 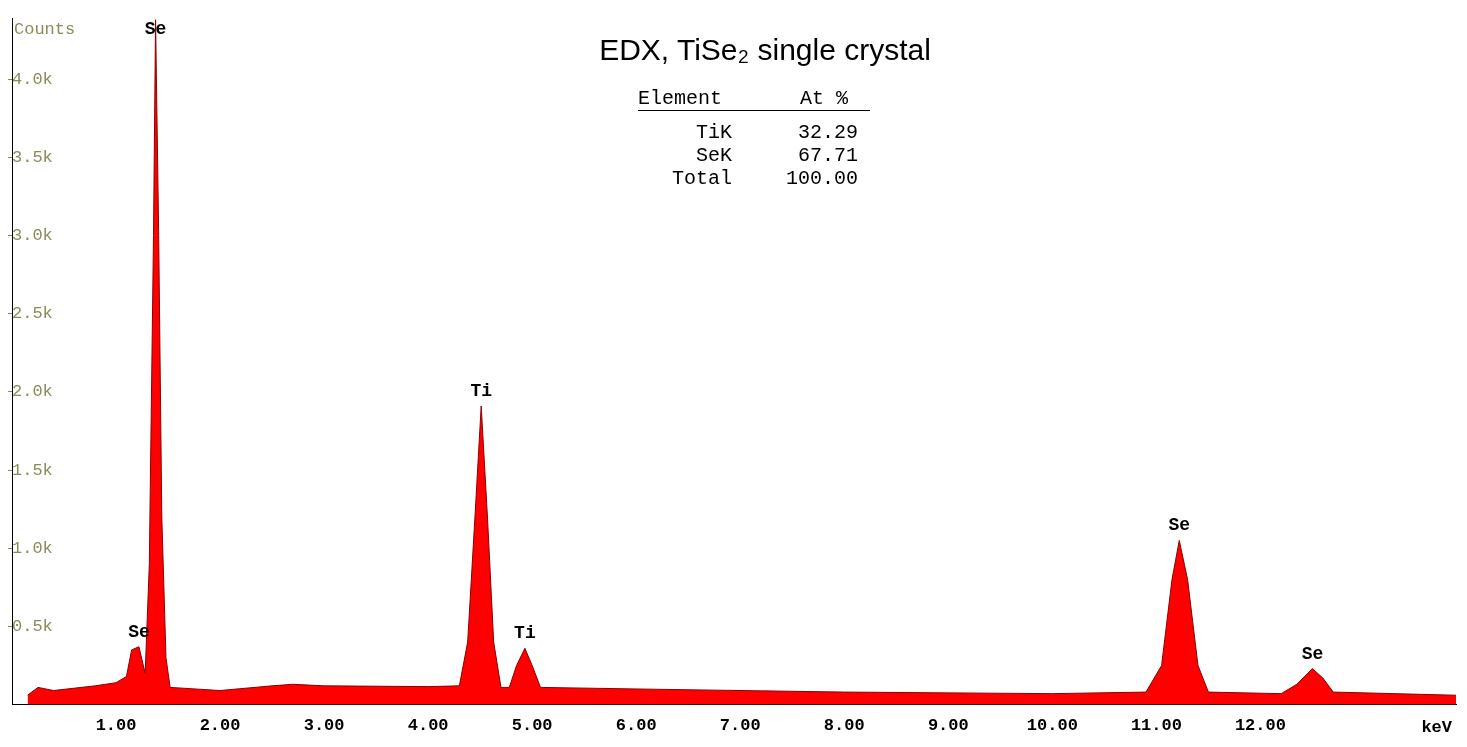 I want to click on y-tick-label: 1.0k, so click(x=32, y=548).